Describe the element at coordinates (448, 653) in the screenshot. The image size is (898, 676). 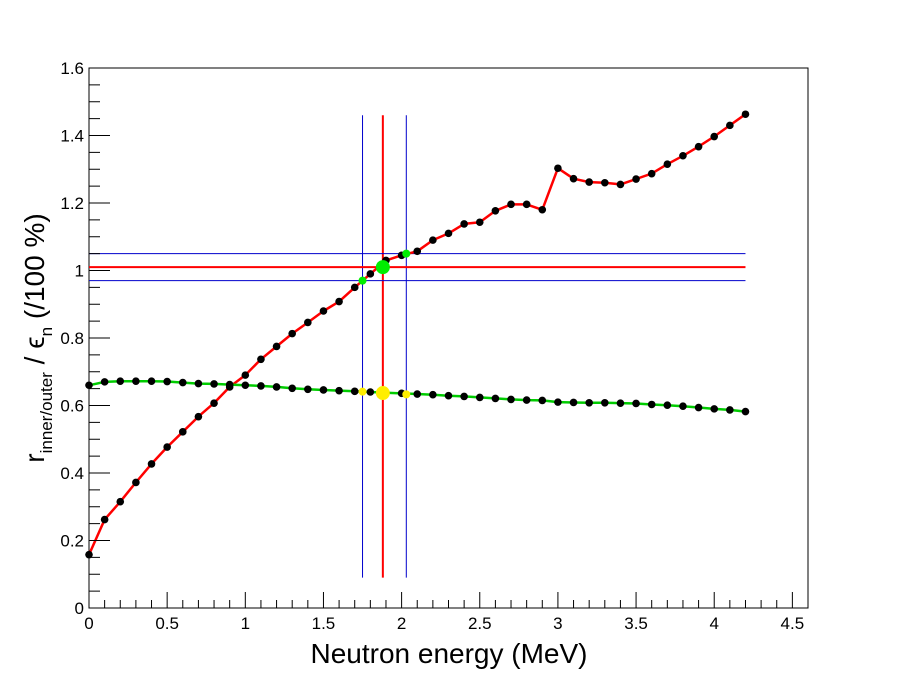
I see `x-axis-title: Neutron energy (MeV)` at that location.